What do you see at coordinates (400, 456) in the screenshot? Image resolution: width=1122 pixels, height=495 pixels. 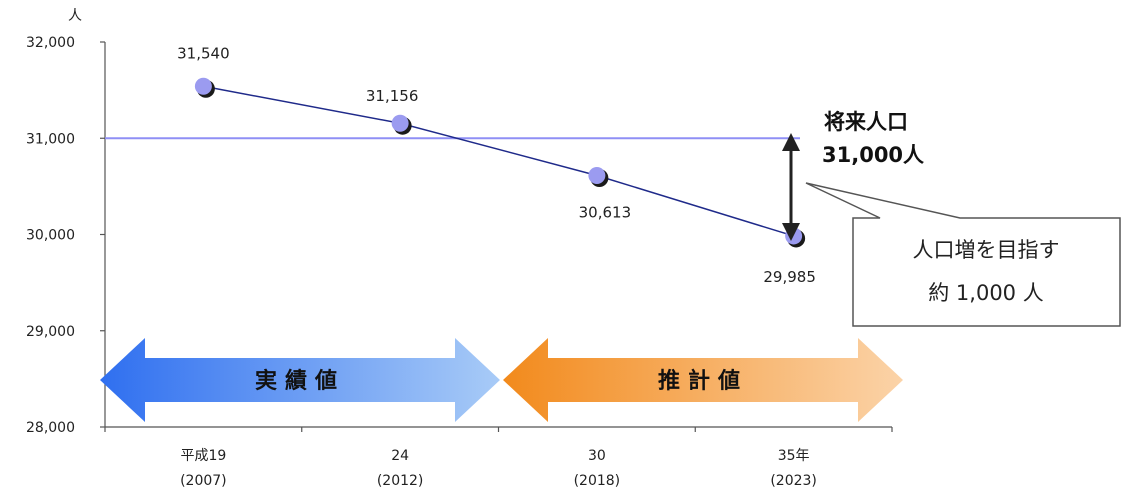 I see `x-tick-label: 24` at bounding box center [400, 456].